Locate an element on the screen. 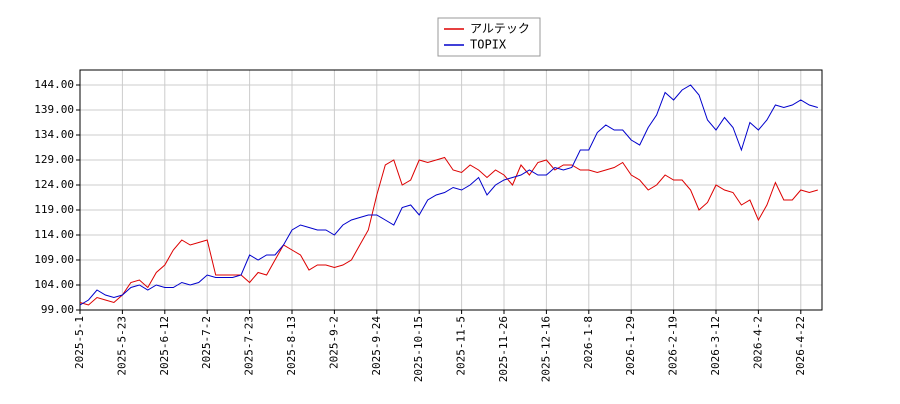 The width and height of the screenshot is (900, 404). y-tick-label: 124.00 is located at coordinates (54, 184).